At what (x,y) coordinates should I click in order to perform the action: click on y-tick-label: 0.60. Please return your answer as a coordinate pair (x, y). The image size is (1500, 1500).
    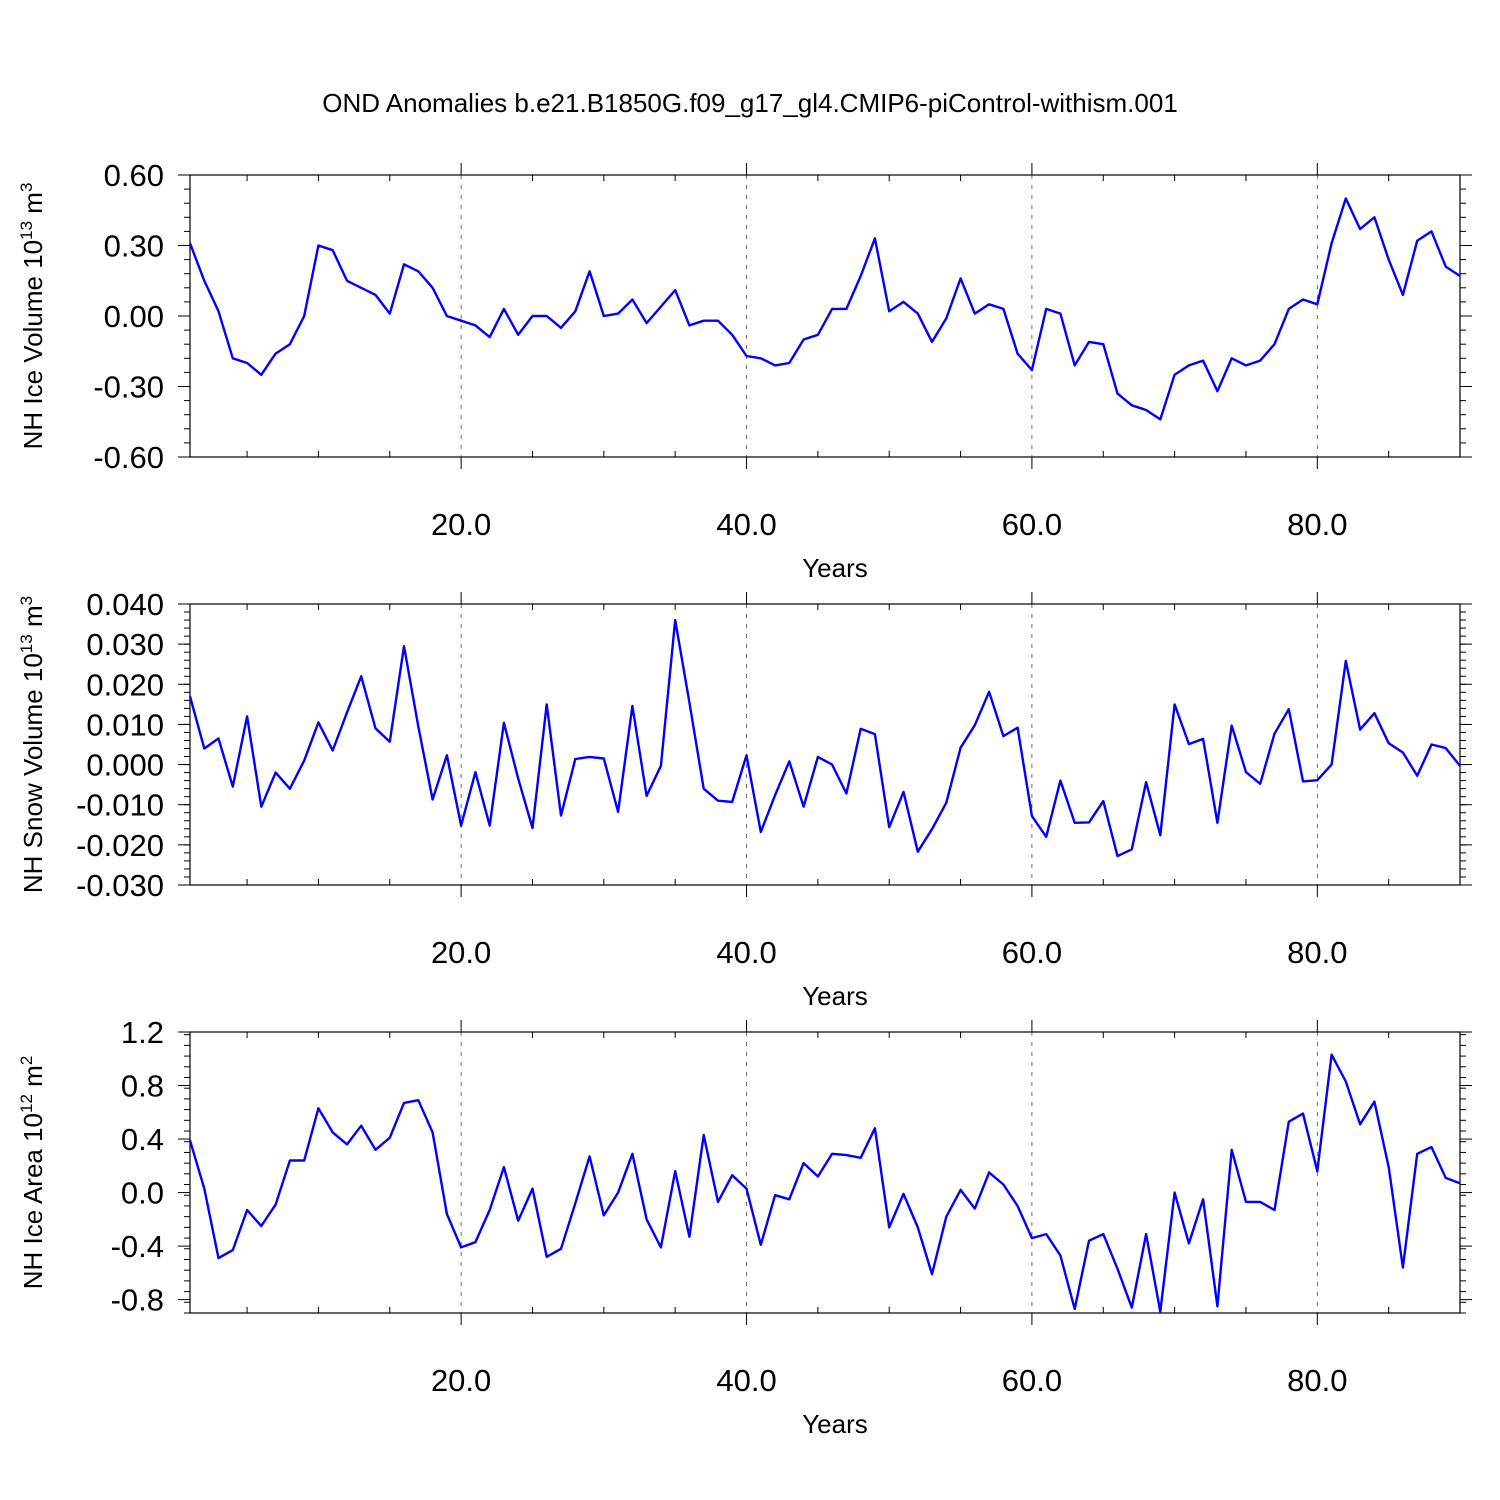
    Looking at the image, I should click on (134, 175).